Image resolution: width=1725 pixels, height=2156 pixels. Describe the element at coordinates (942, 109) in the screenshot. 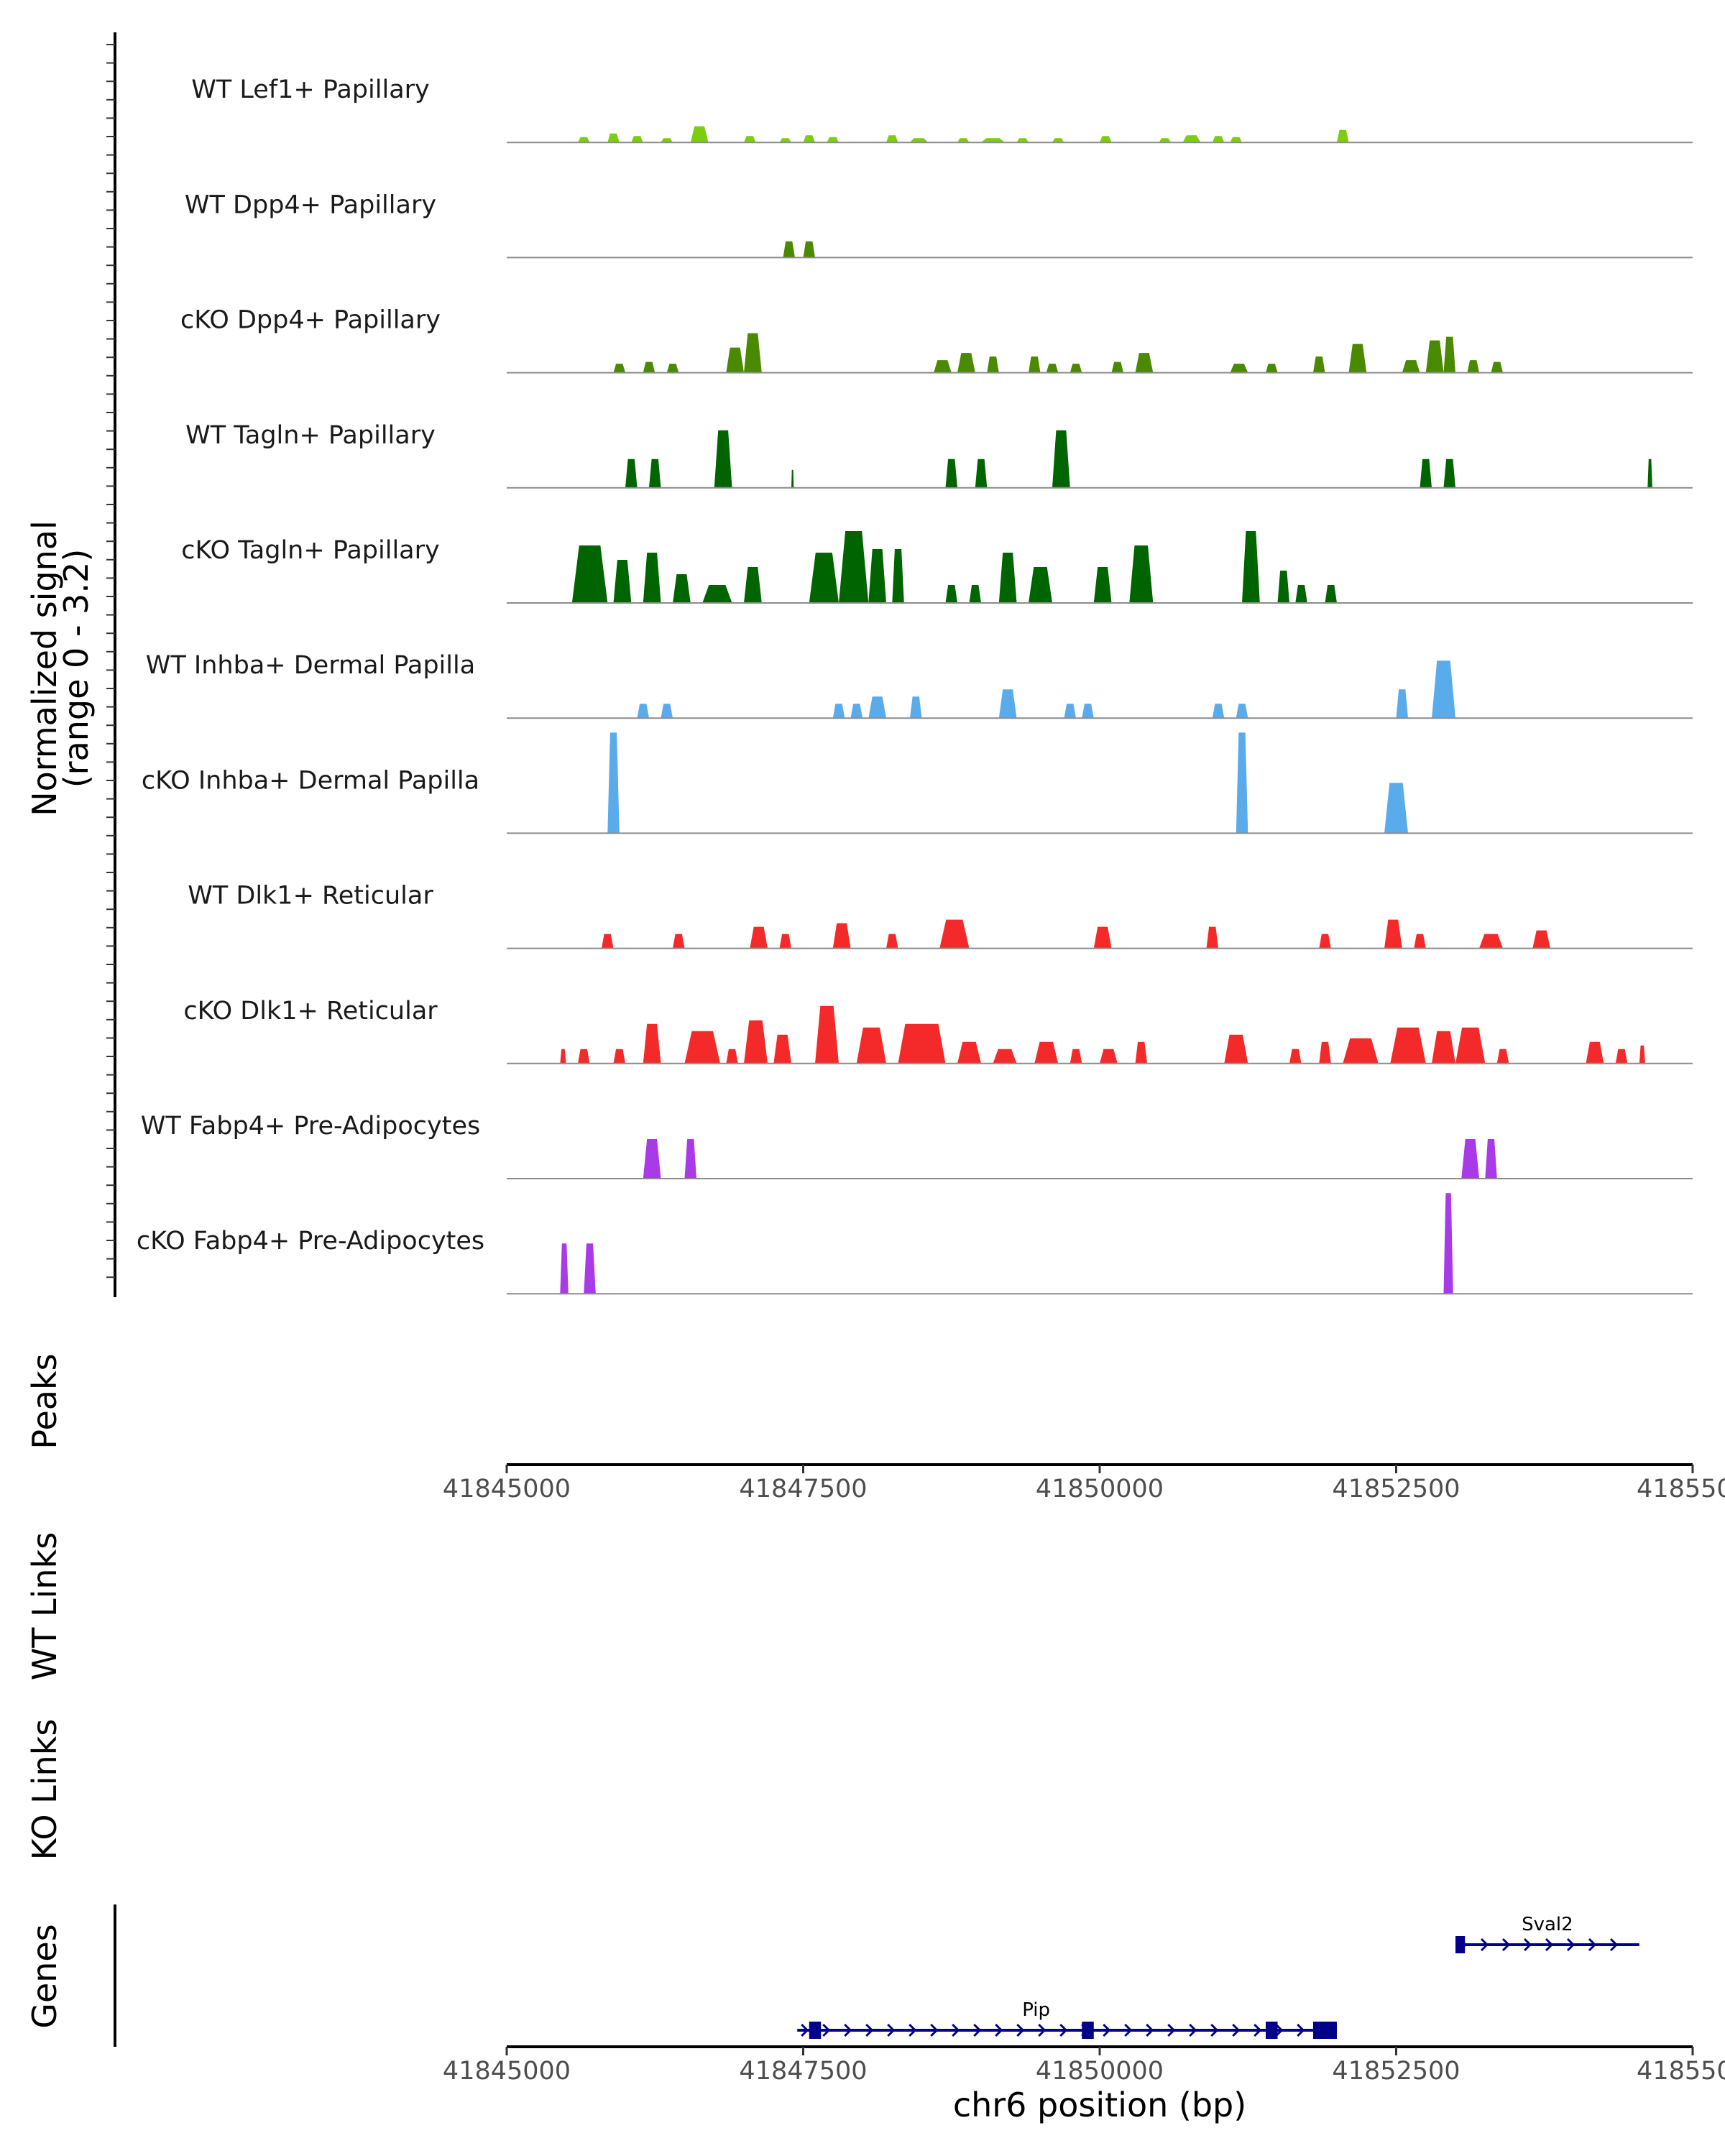

I see `track-1: WT Lef1+ Papillary` at that location.